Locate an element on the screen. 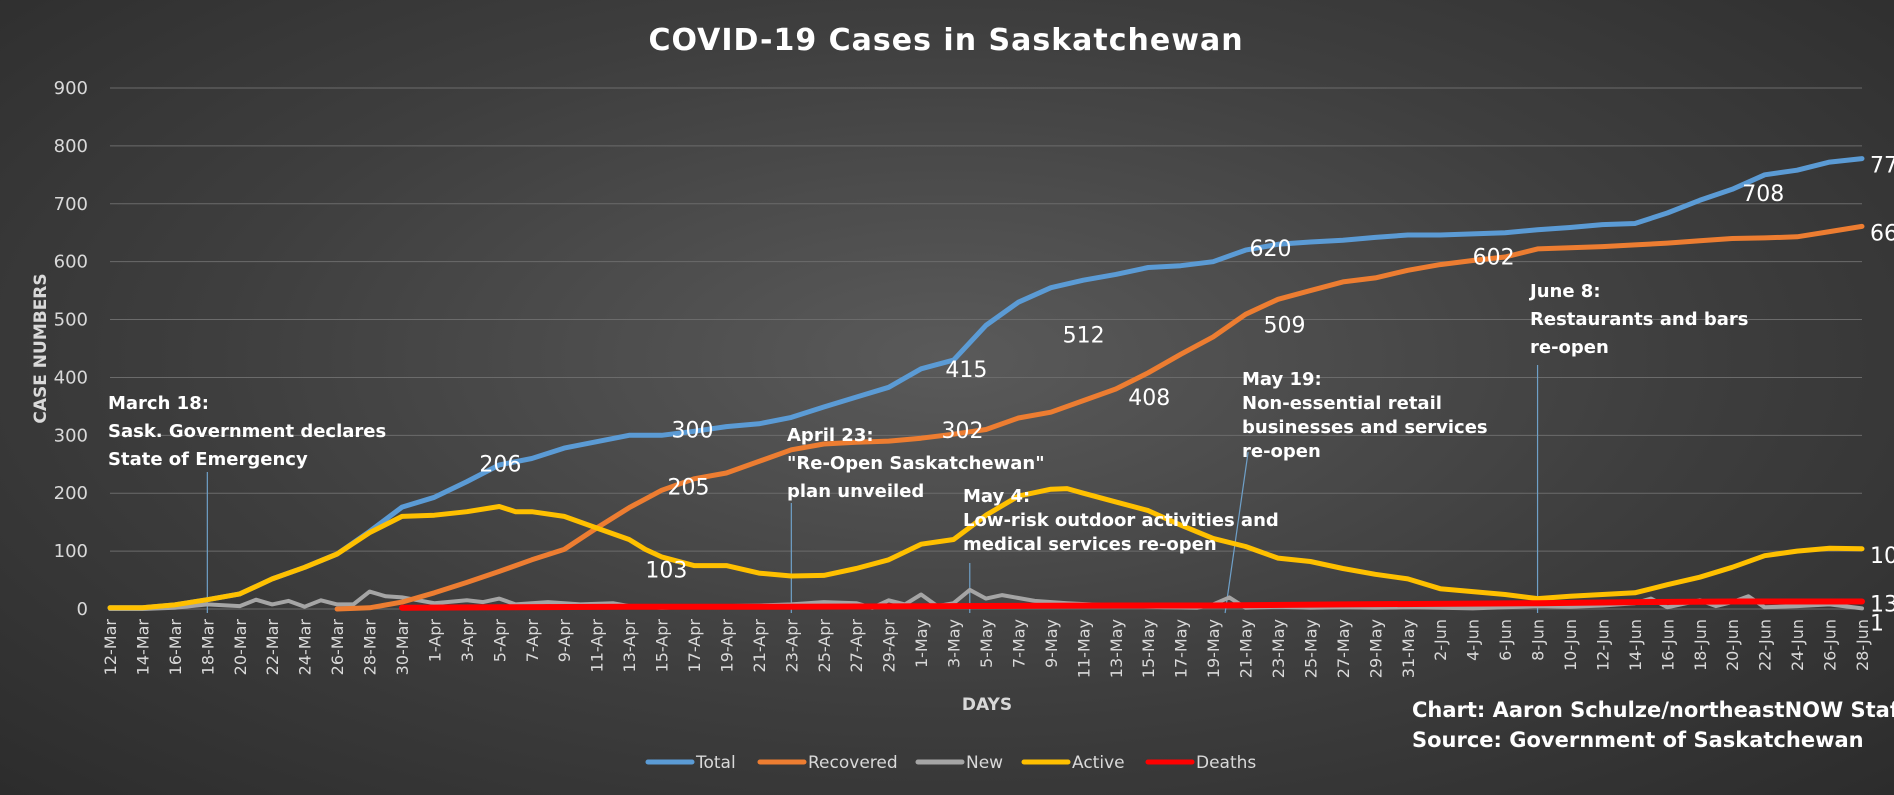 This screenshot has height=795, width=1894. data-label-active: 206 is located at coordinates (500, 465).